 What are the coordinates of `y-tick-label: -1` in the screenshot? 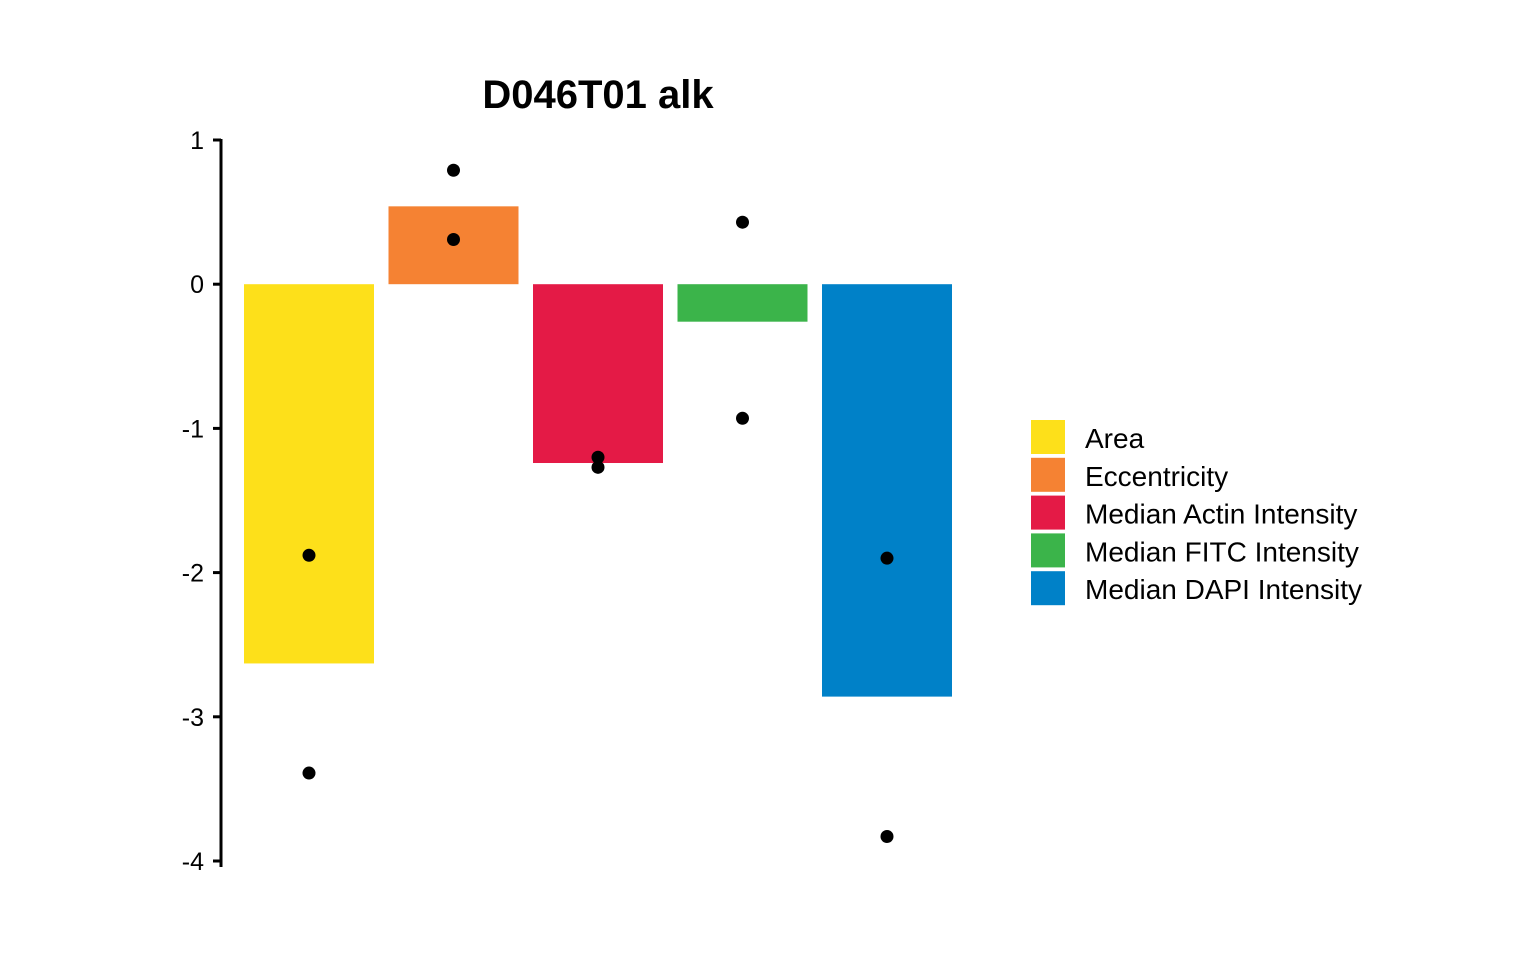 It's located at (193, 429).